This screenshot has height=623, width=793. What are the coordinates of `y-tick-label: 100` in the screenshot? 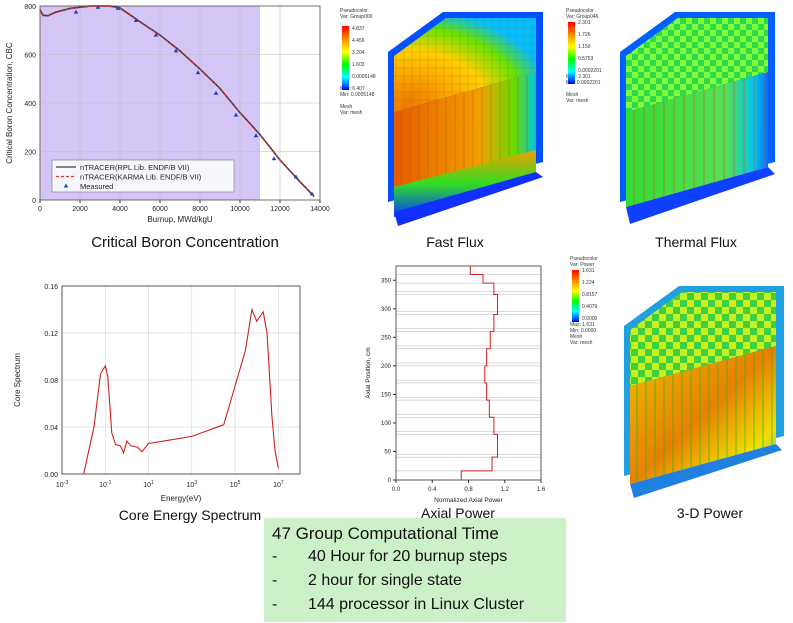 It's located at (386, 424).